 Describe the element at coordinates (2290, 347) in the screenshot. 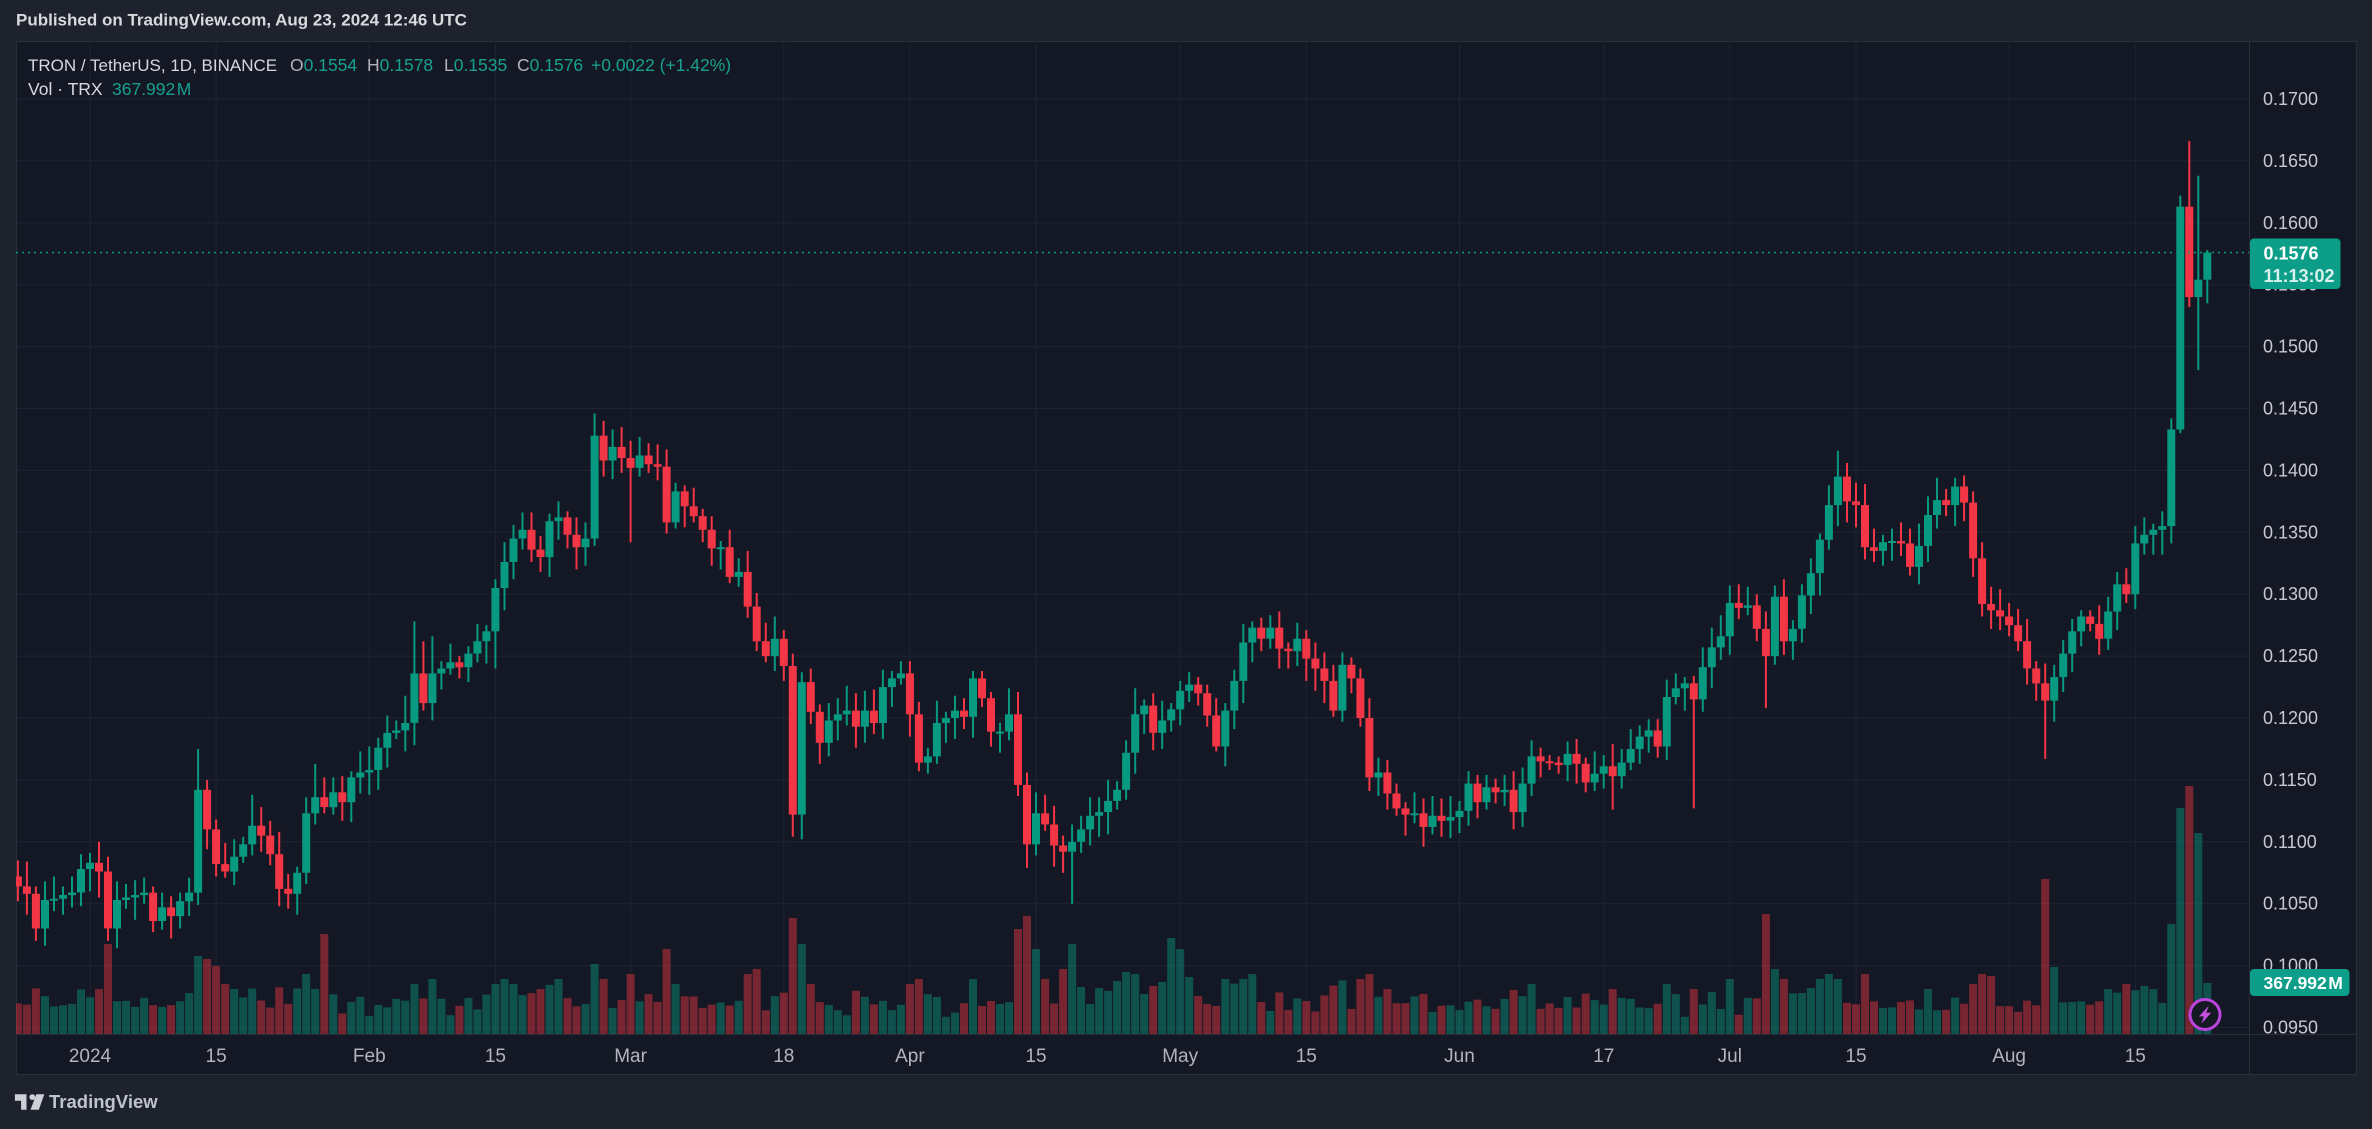

I see `svg-text: 0.1500` at that location.